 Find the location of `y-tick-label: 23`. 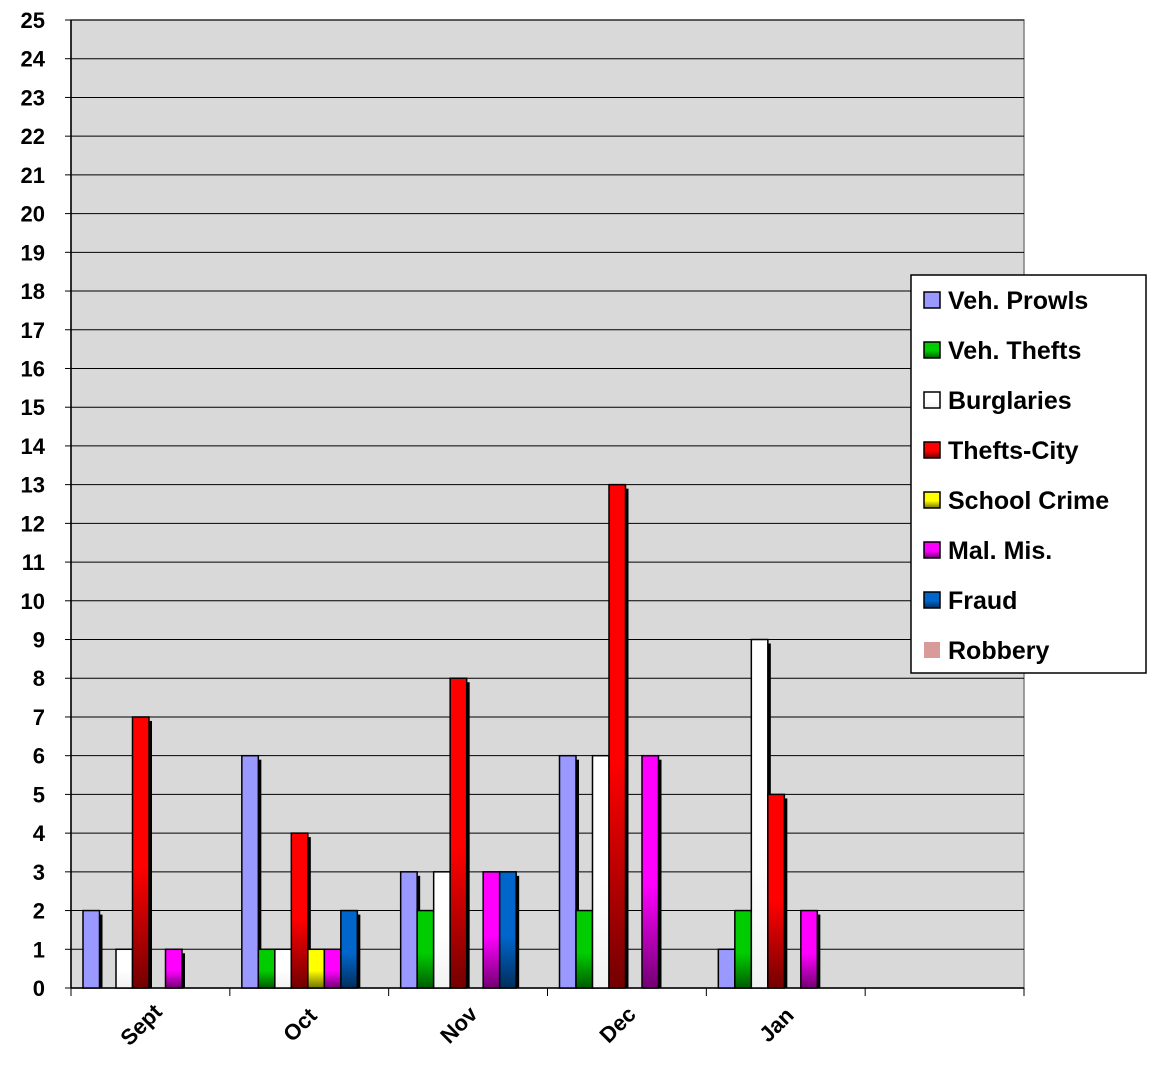

y-tick-label: 23 is located at coordinates (33, 97).